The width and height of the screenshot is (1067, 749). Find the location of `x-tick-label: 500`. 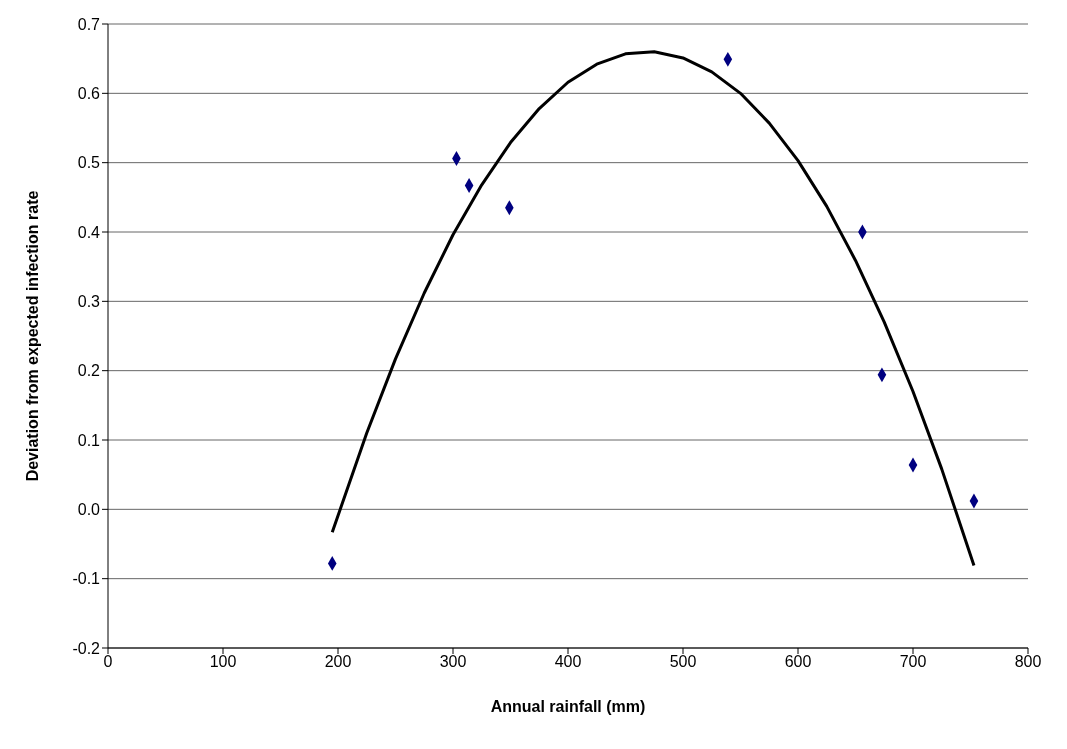

x-tick-label: 500 is located at coordinates (683, 662).